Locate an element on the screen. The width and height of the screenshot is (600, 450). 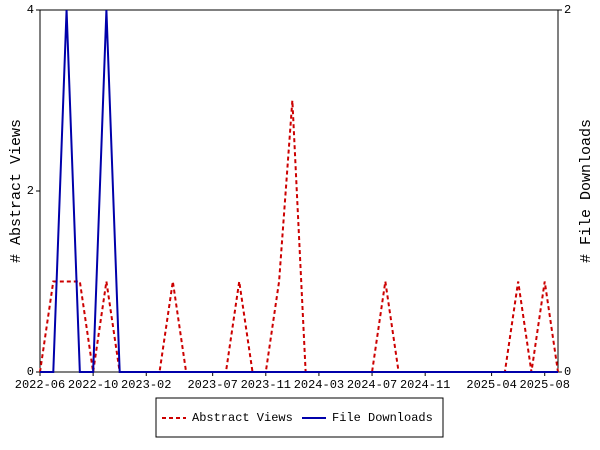
x-tick-label: 2025-08 is located at coordinates (545, 385).